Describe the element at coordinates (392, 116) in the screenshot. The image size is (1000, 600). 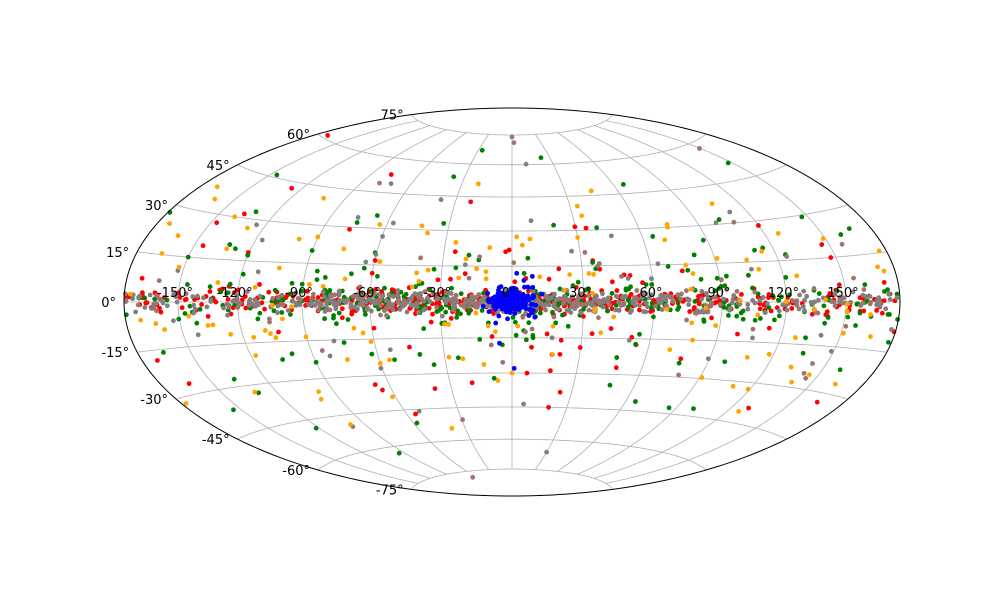
I see `latitude-tick-label: 75°` at that location.